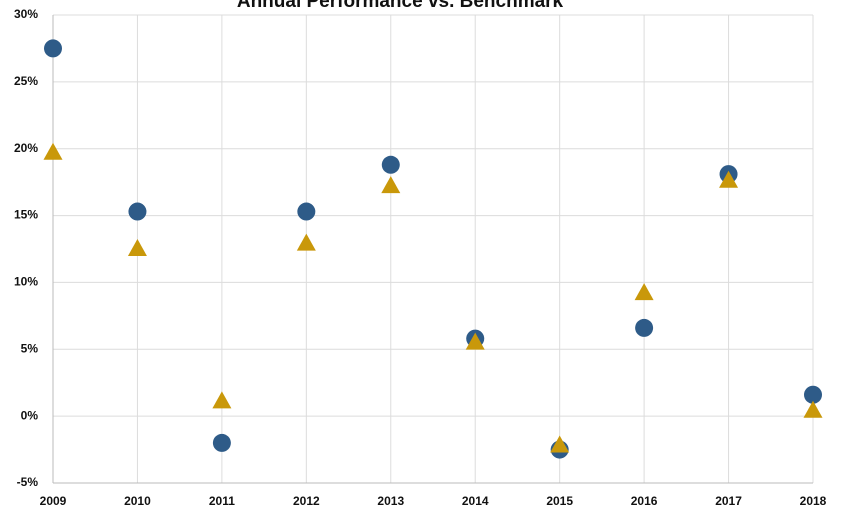  What do you see at coordinates (26, 148) in the screenshot?
I see `y-tick-label: 20%` at bounding box center [26, 148].